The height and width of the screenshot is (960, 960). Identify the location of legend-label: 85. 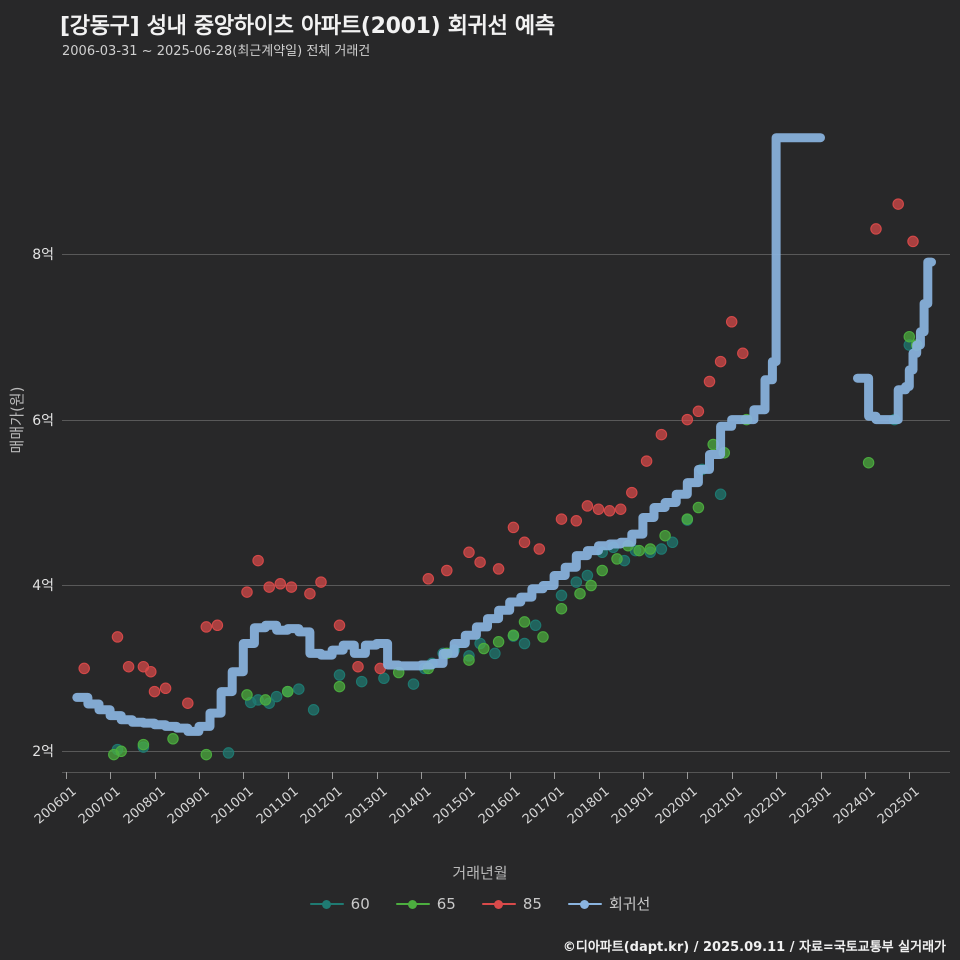
(532, 903).